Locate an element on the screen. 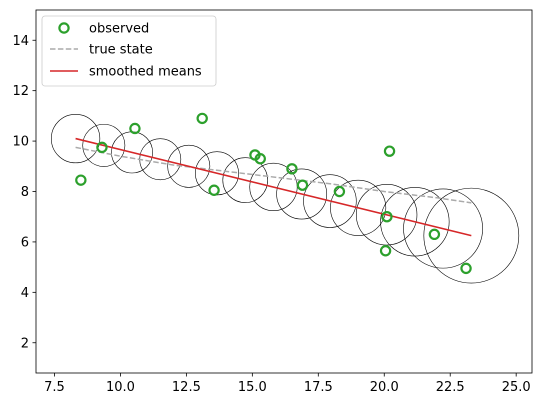 The height and width of the screenshot is (413, 543). x-tick-label: 7.5 is located at coordinates (54, 387).